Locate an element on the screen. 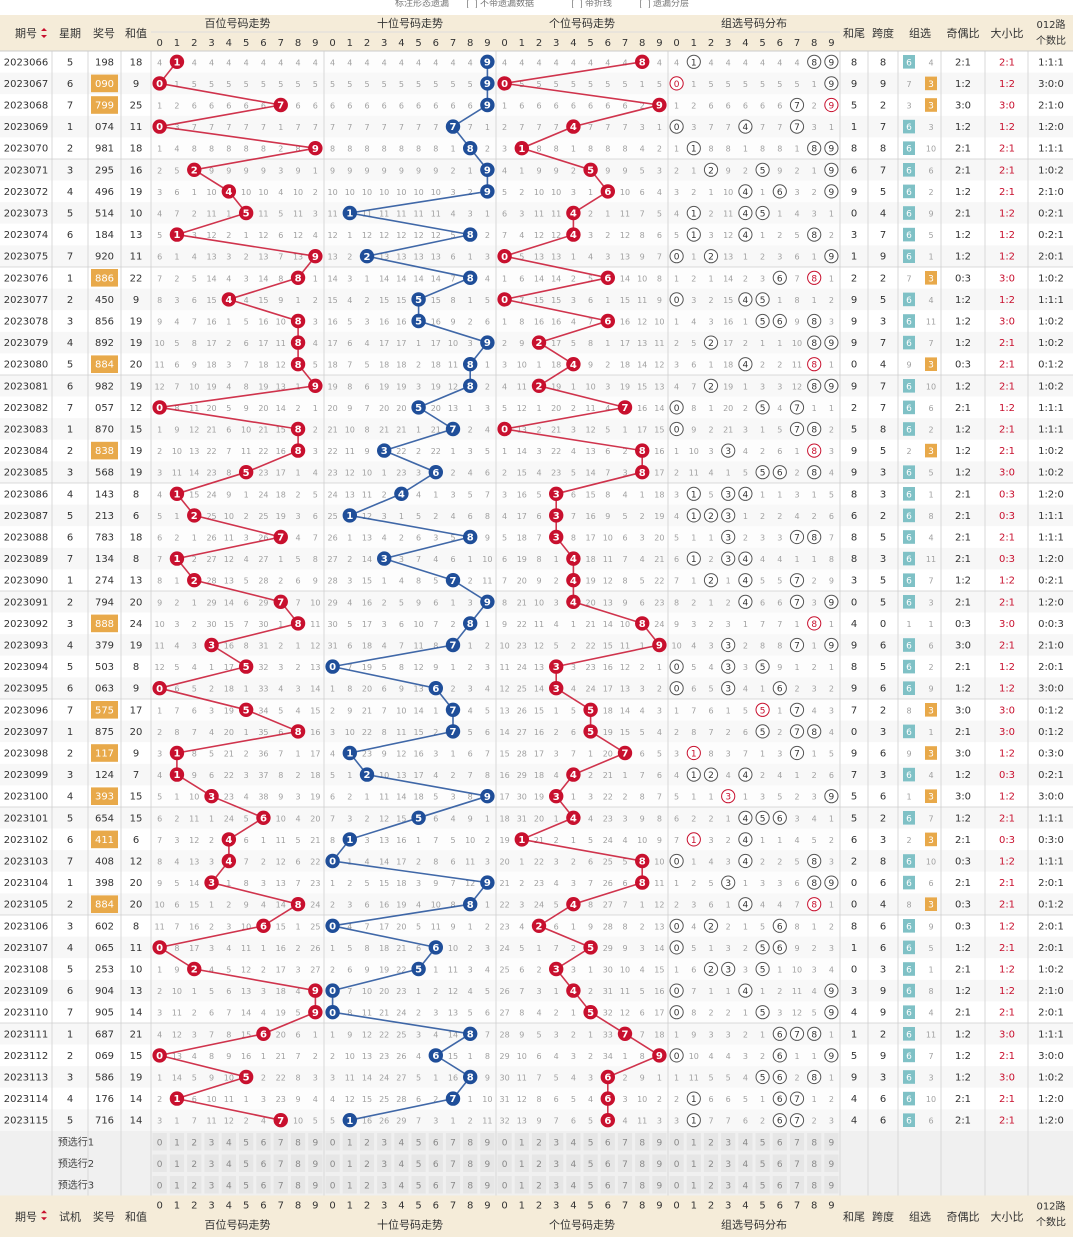 This screenshot has width=1073, height=1237. option-no-missing-data: 不带遗漏数据 is located at coordinates (500, 4).